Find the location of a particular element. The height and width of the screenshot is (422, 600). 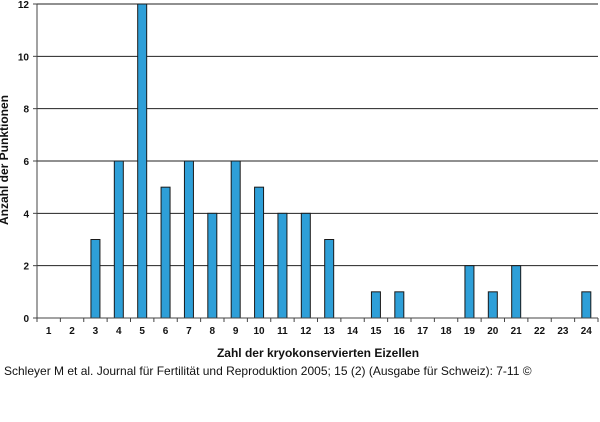

y-tick-label: 8 is located at coordinates (26, 110).